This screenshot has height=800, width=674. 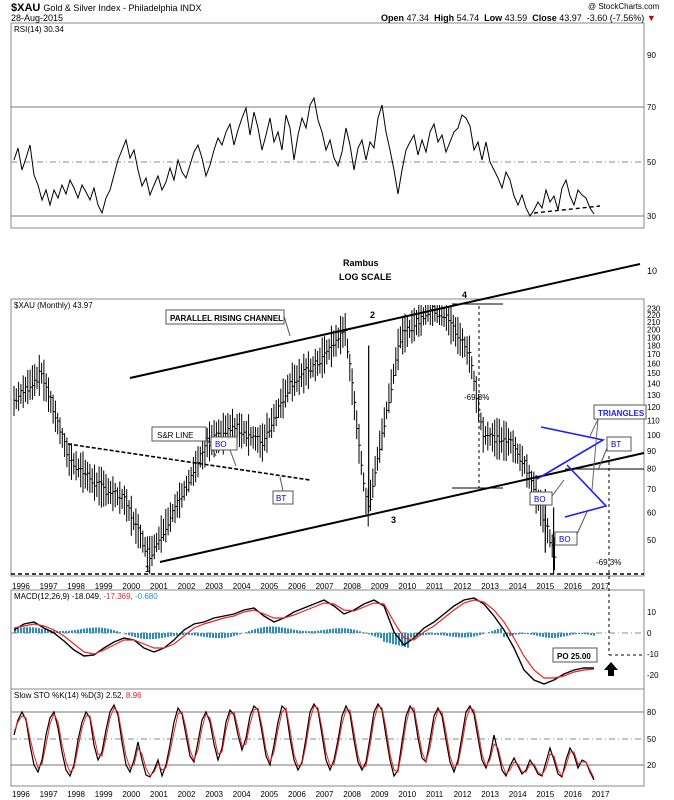 What do you see at coordinates (221, 444) in the screenshot?
I see `svg-text: BO` at bounding box center [221, 444].